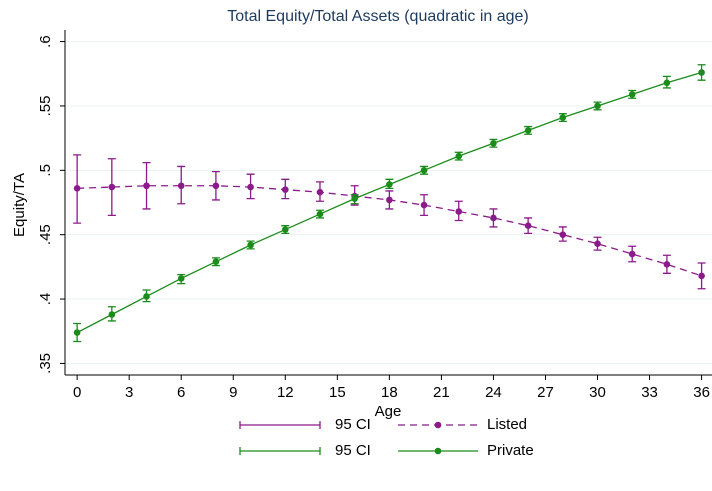 Image resolution: width=712 pixels, height=491 pixels. What do you see at coordinates (285, 392) in the screenshot?
I see `x-tick-label: 12` at bounding box center [285, 392].